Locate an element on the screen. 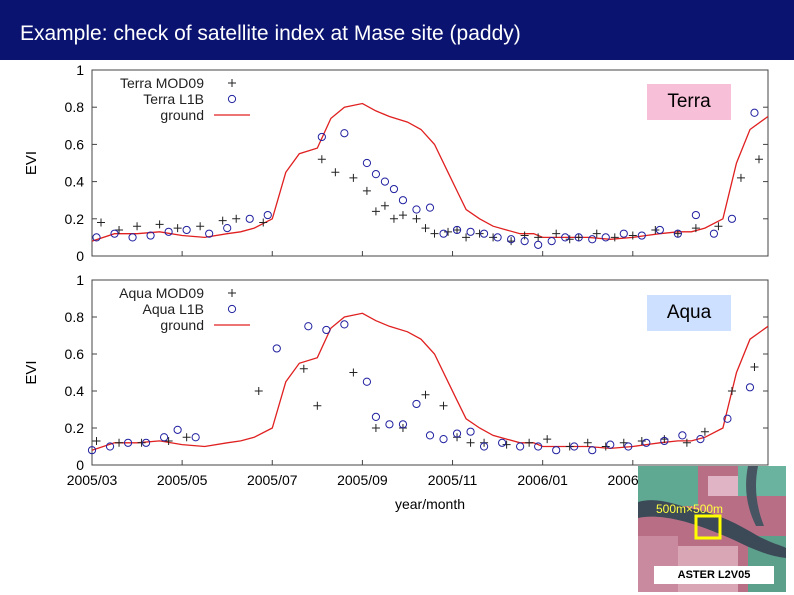 This screenshot has width=794, height=595. aqua-y-tick-label: 0.6 is located at coordinates (75, 354).